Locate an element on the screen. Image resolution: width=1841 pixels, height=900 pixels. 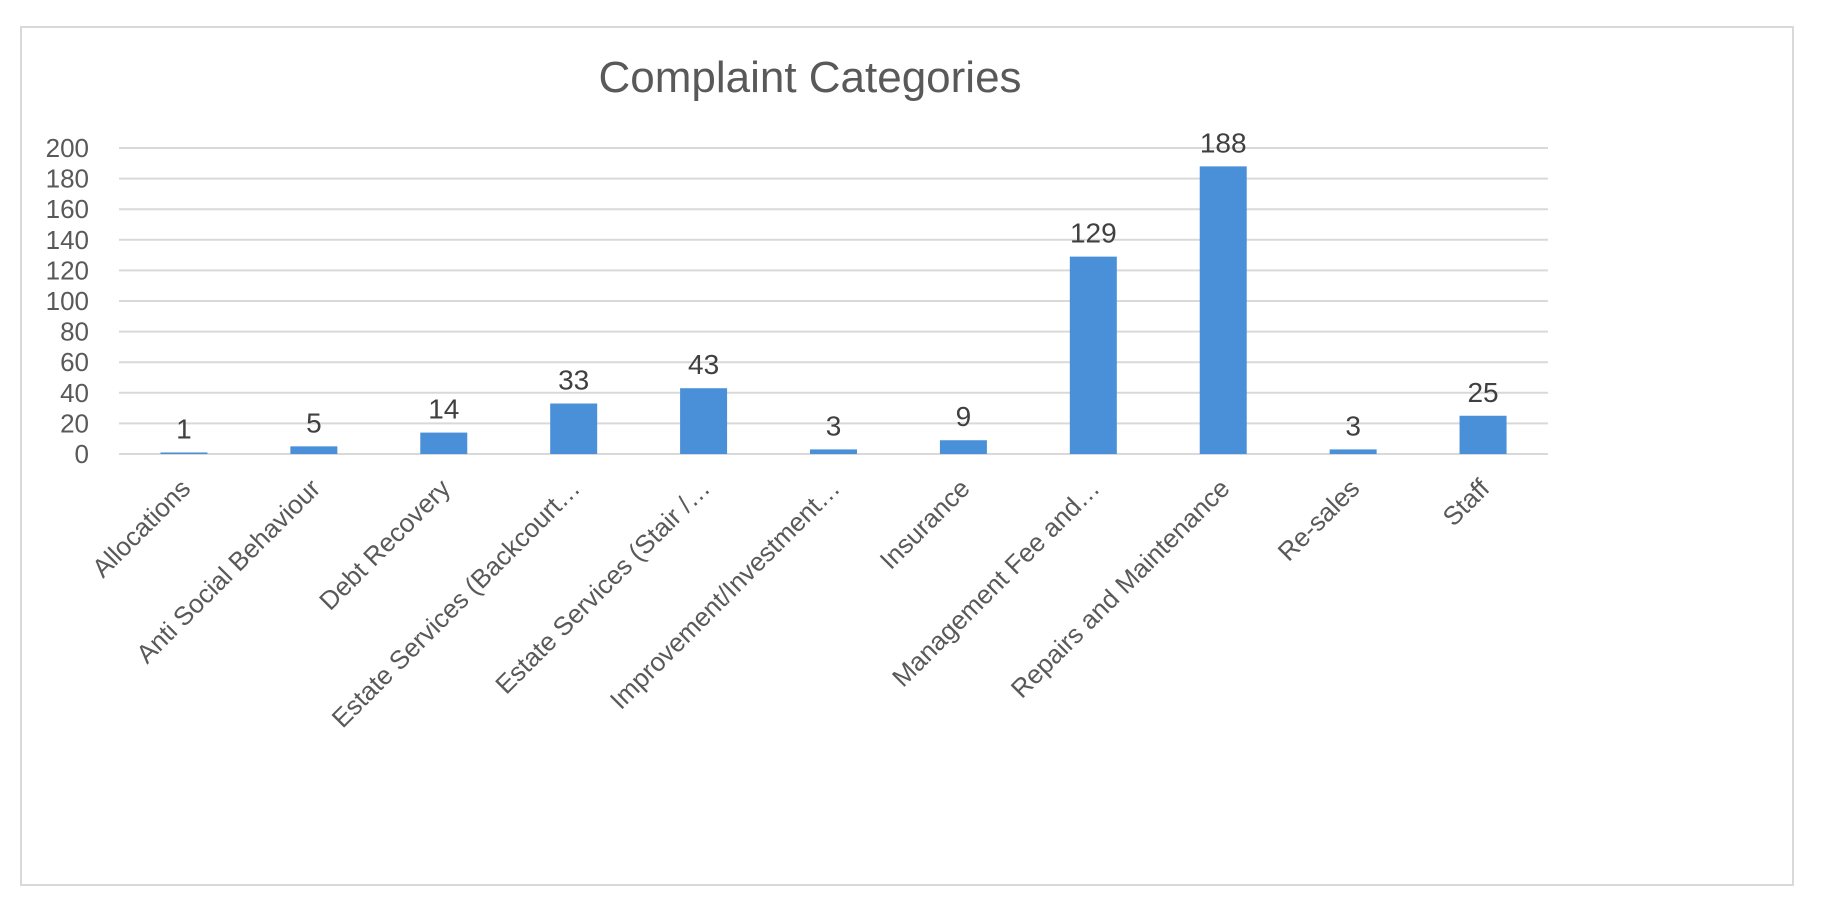
data-label: 25 is located at coordinates (1482, 392).